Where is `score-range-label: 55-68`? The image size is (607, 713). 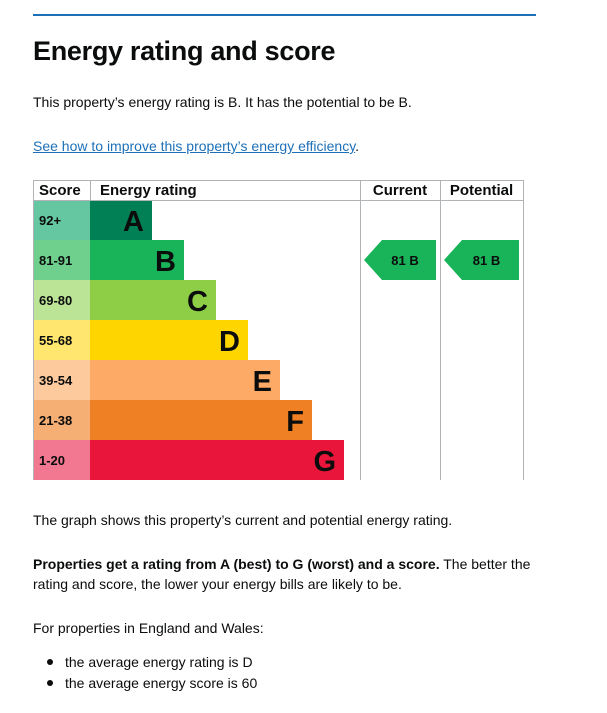 score-range-label: 55-68 is located at coordinates (55, 340).